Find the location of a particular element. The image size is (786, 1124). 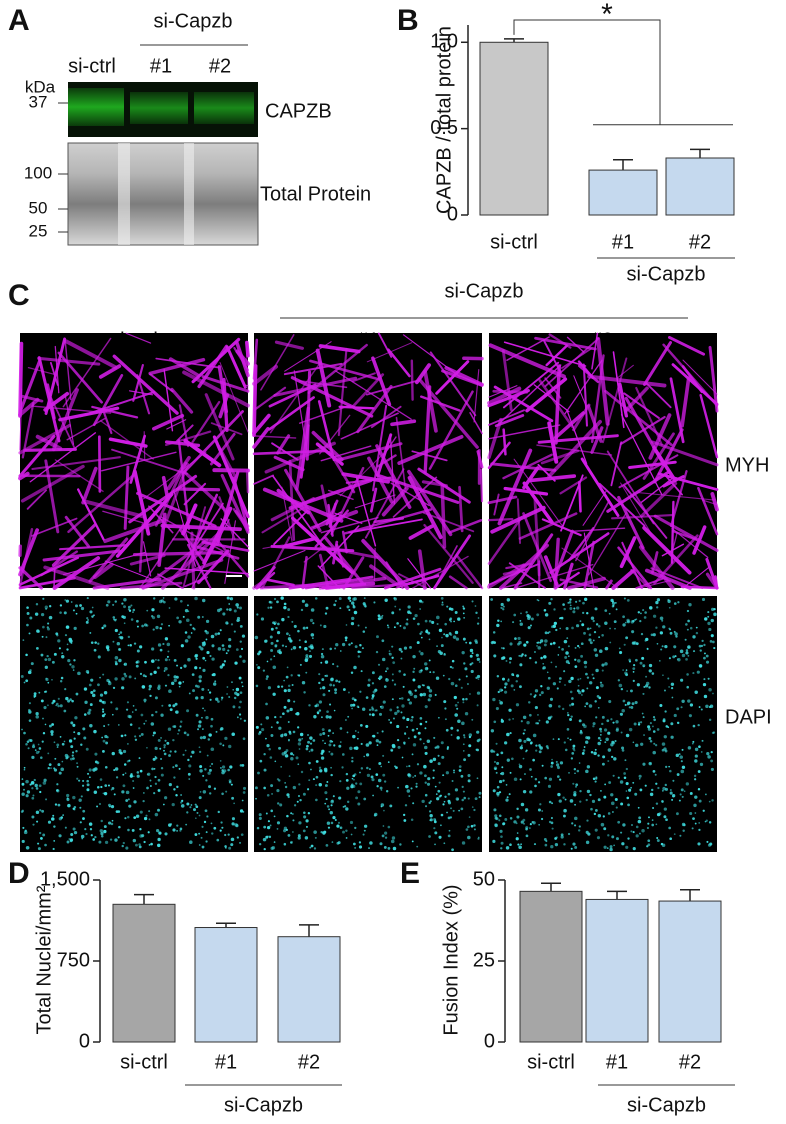

marker-label: 50 is located at coordinates (38, 207).